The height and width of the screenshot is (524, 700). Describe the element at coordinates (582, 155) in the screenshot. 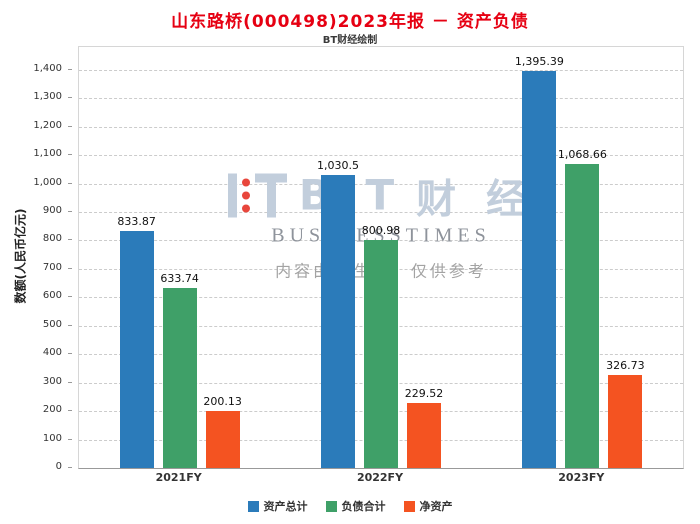

I see `bar-value-label: 1,068.66` at that location.